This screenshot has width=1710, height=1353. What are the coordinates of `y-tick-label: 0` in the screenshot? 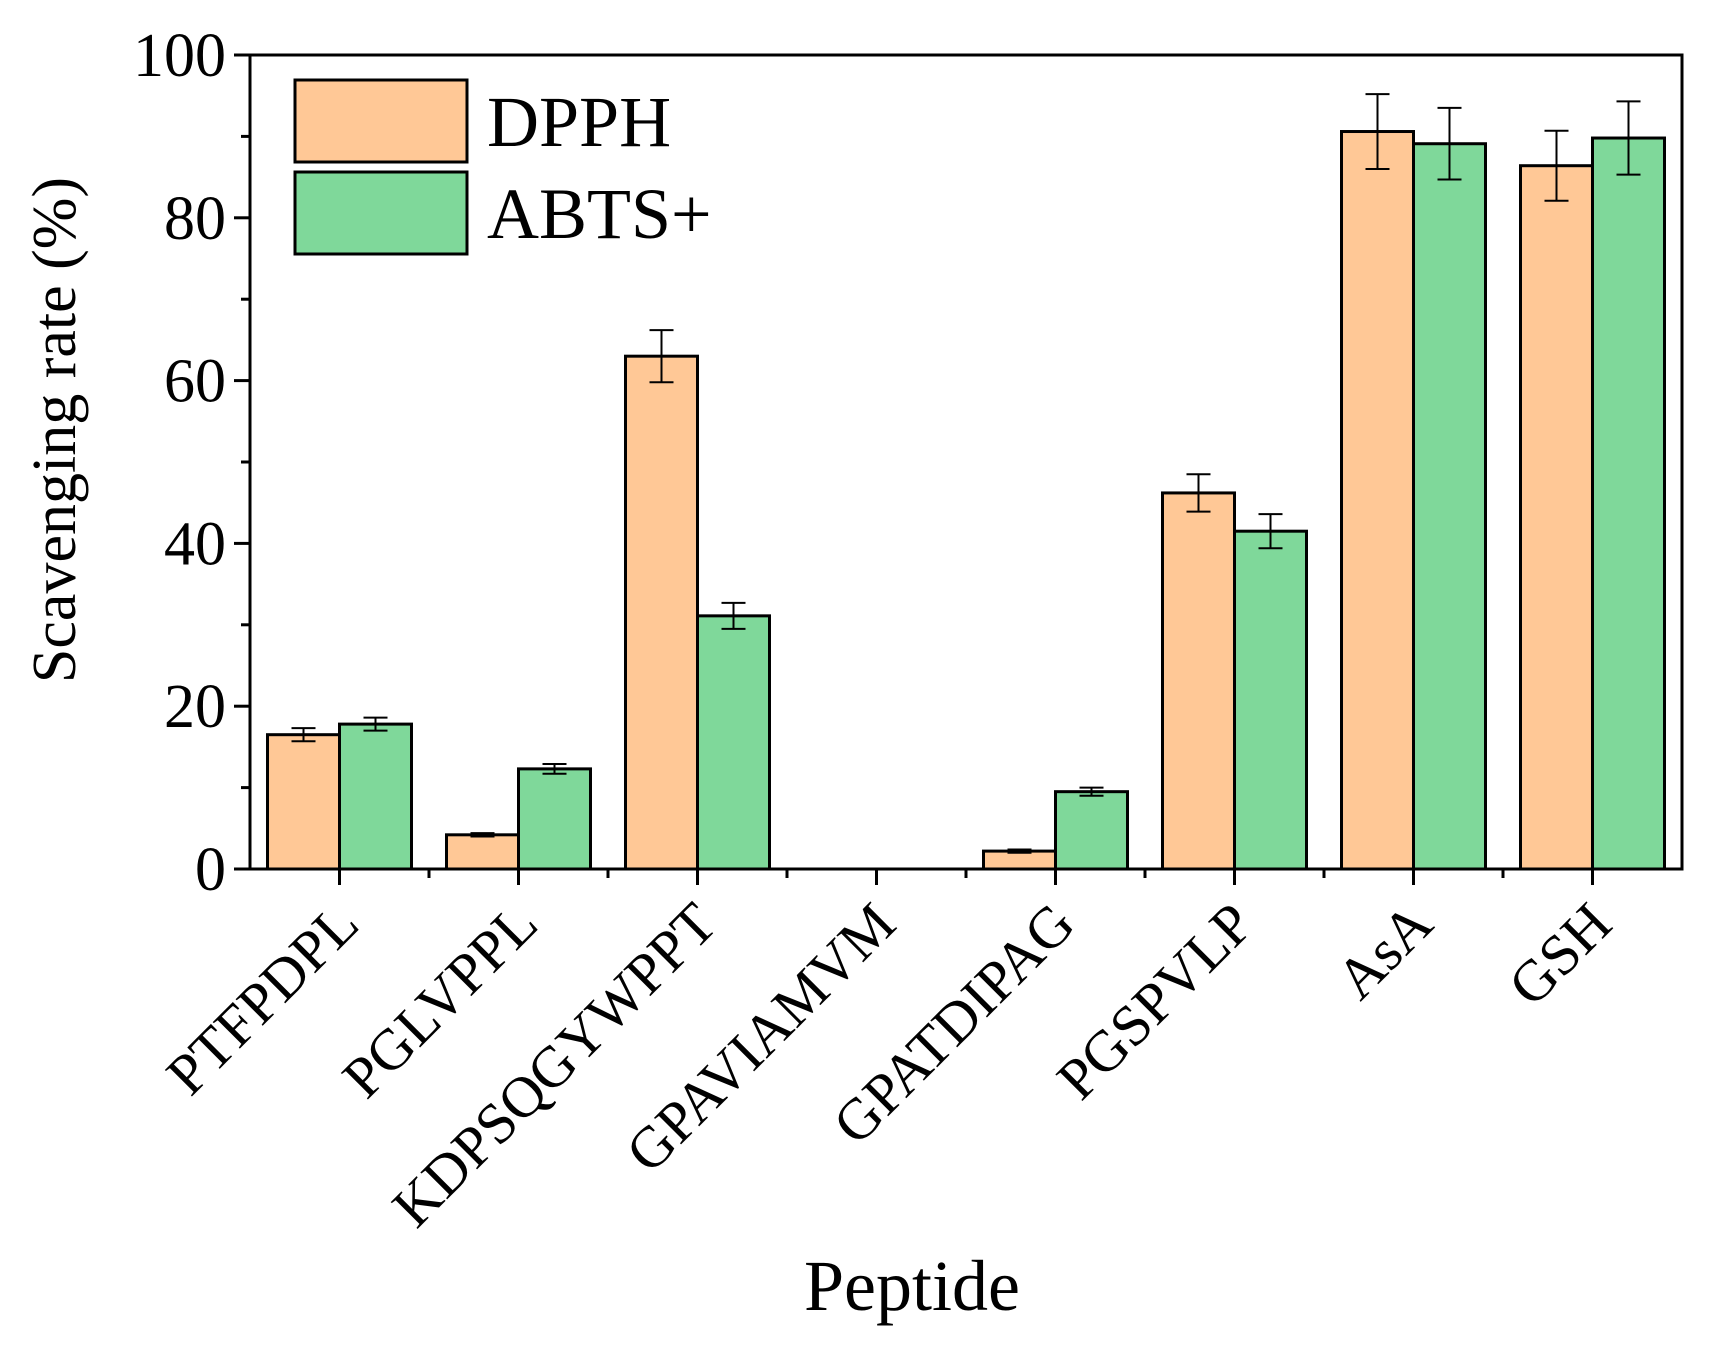 It's located at (210, 870).